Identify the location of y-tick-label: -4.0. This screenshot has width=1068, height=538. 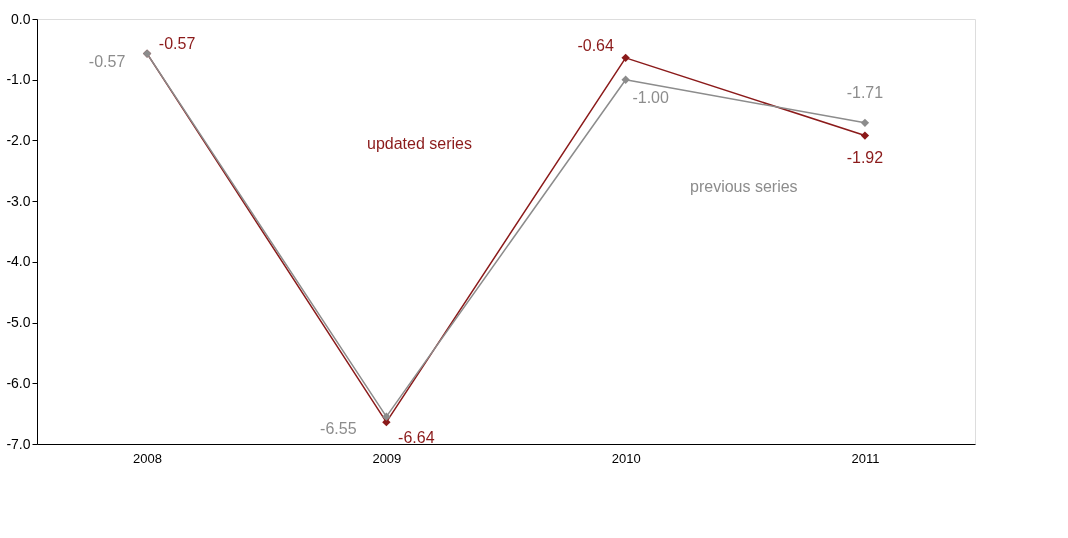
(18, 261).